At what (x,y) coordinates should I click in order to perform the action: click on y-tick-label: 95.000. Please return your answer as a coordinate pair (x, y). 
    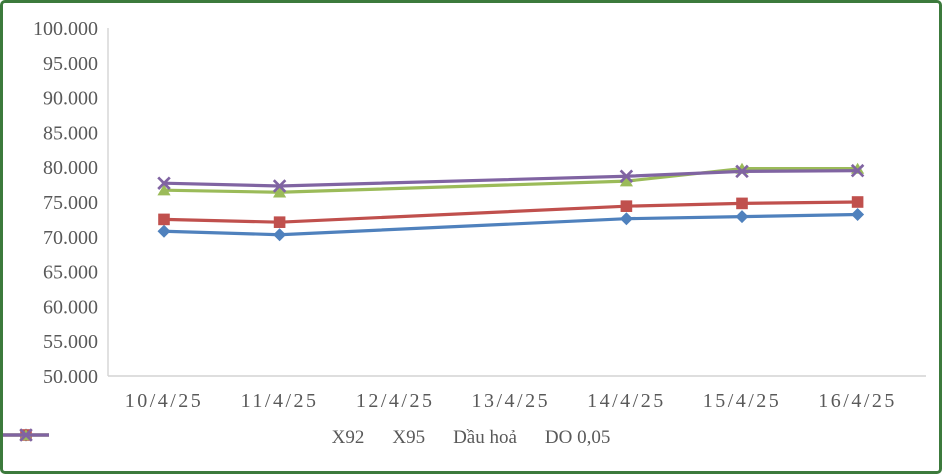
    Looking at the image, I should click on (70, 64).